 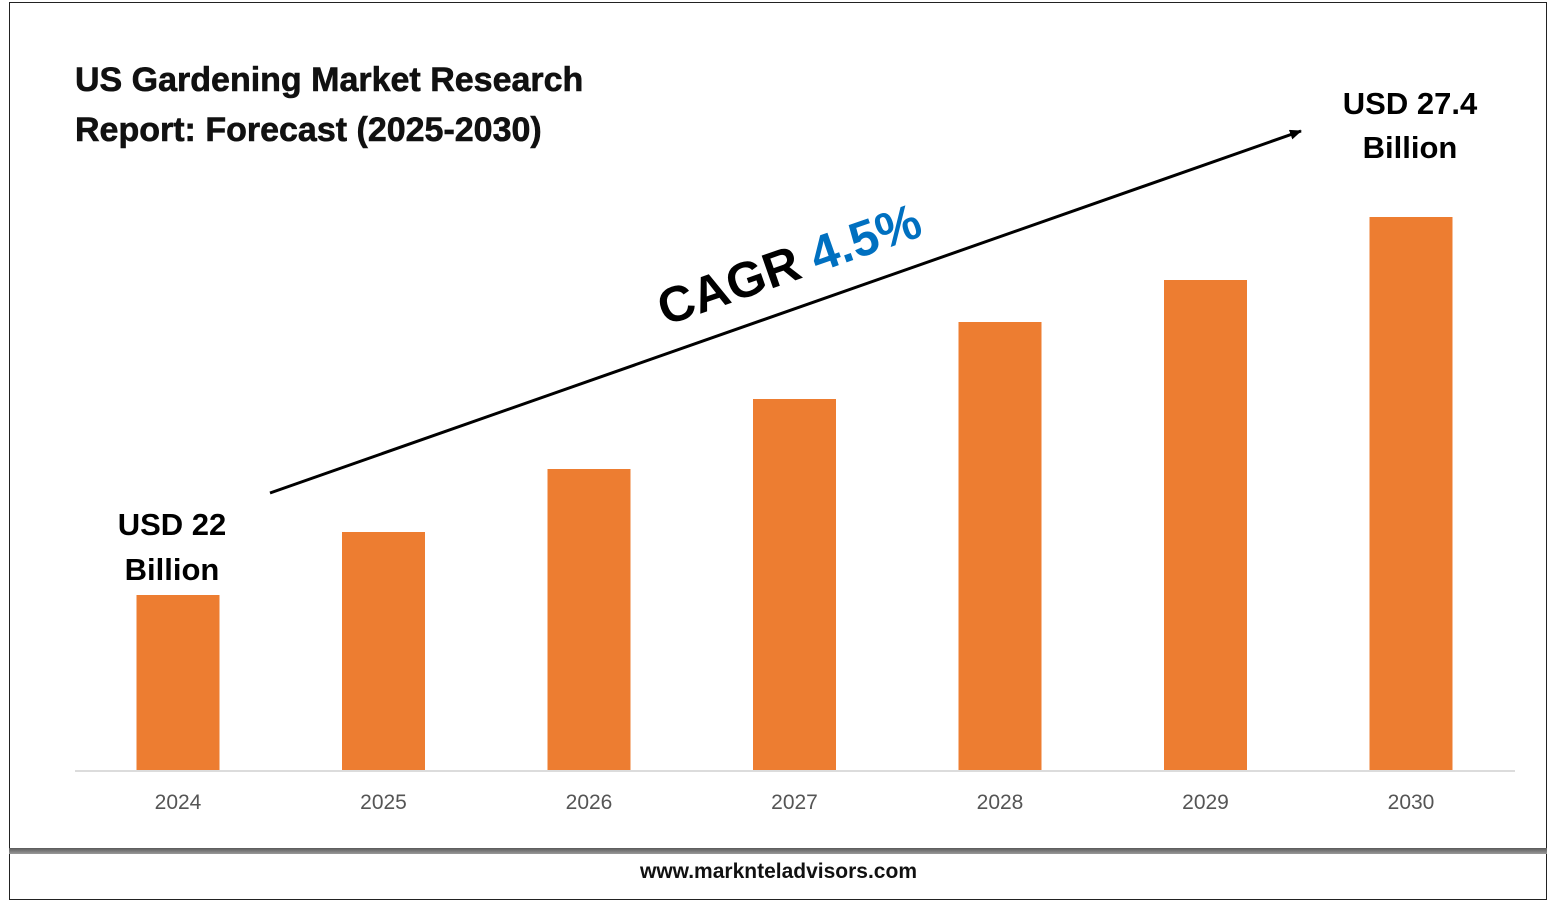 I want to click on bar-2025, so click(x=383, y=651).